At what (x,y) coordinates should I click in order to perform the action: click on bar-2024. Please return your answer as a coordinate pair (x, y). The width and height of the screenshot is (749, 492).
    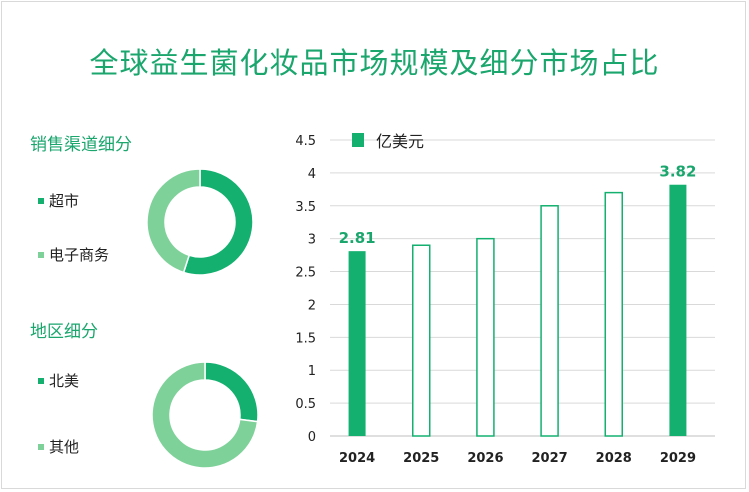
    Looking at the image, I should click on (357, 343).